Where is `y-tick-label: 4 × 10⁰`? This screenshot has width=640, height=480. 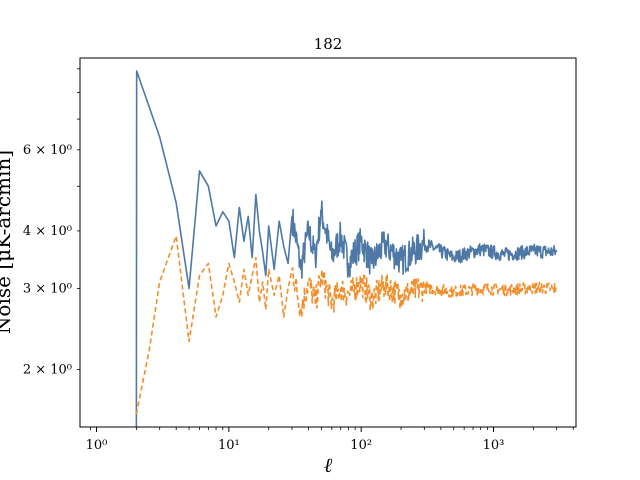
y-tick-label: 4 × 10⁰ is located at coordinates (47, 231).